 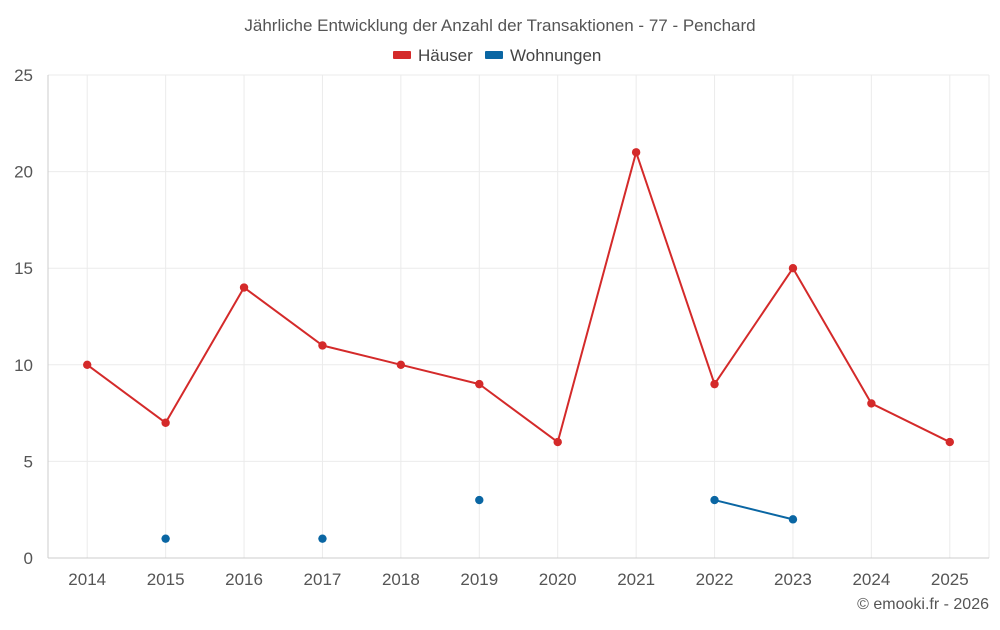 What do you see at coordinates (23, 365) in the screenshot?
I see `y-tick-label: 10` at bounding box center [23, 365].